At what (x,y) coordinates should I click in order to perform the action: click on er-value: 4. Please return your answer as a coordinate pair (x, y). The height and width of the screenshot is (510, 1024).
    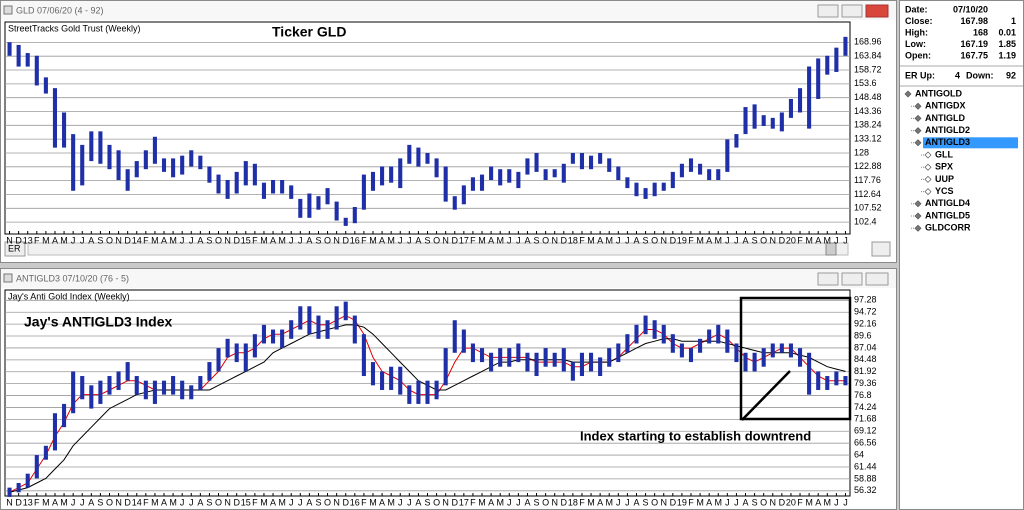
    Looking at the image, I should click on (957, 75).